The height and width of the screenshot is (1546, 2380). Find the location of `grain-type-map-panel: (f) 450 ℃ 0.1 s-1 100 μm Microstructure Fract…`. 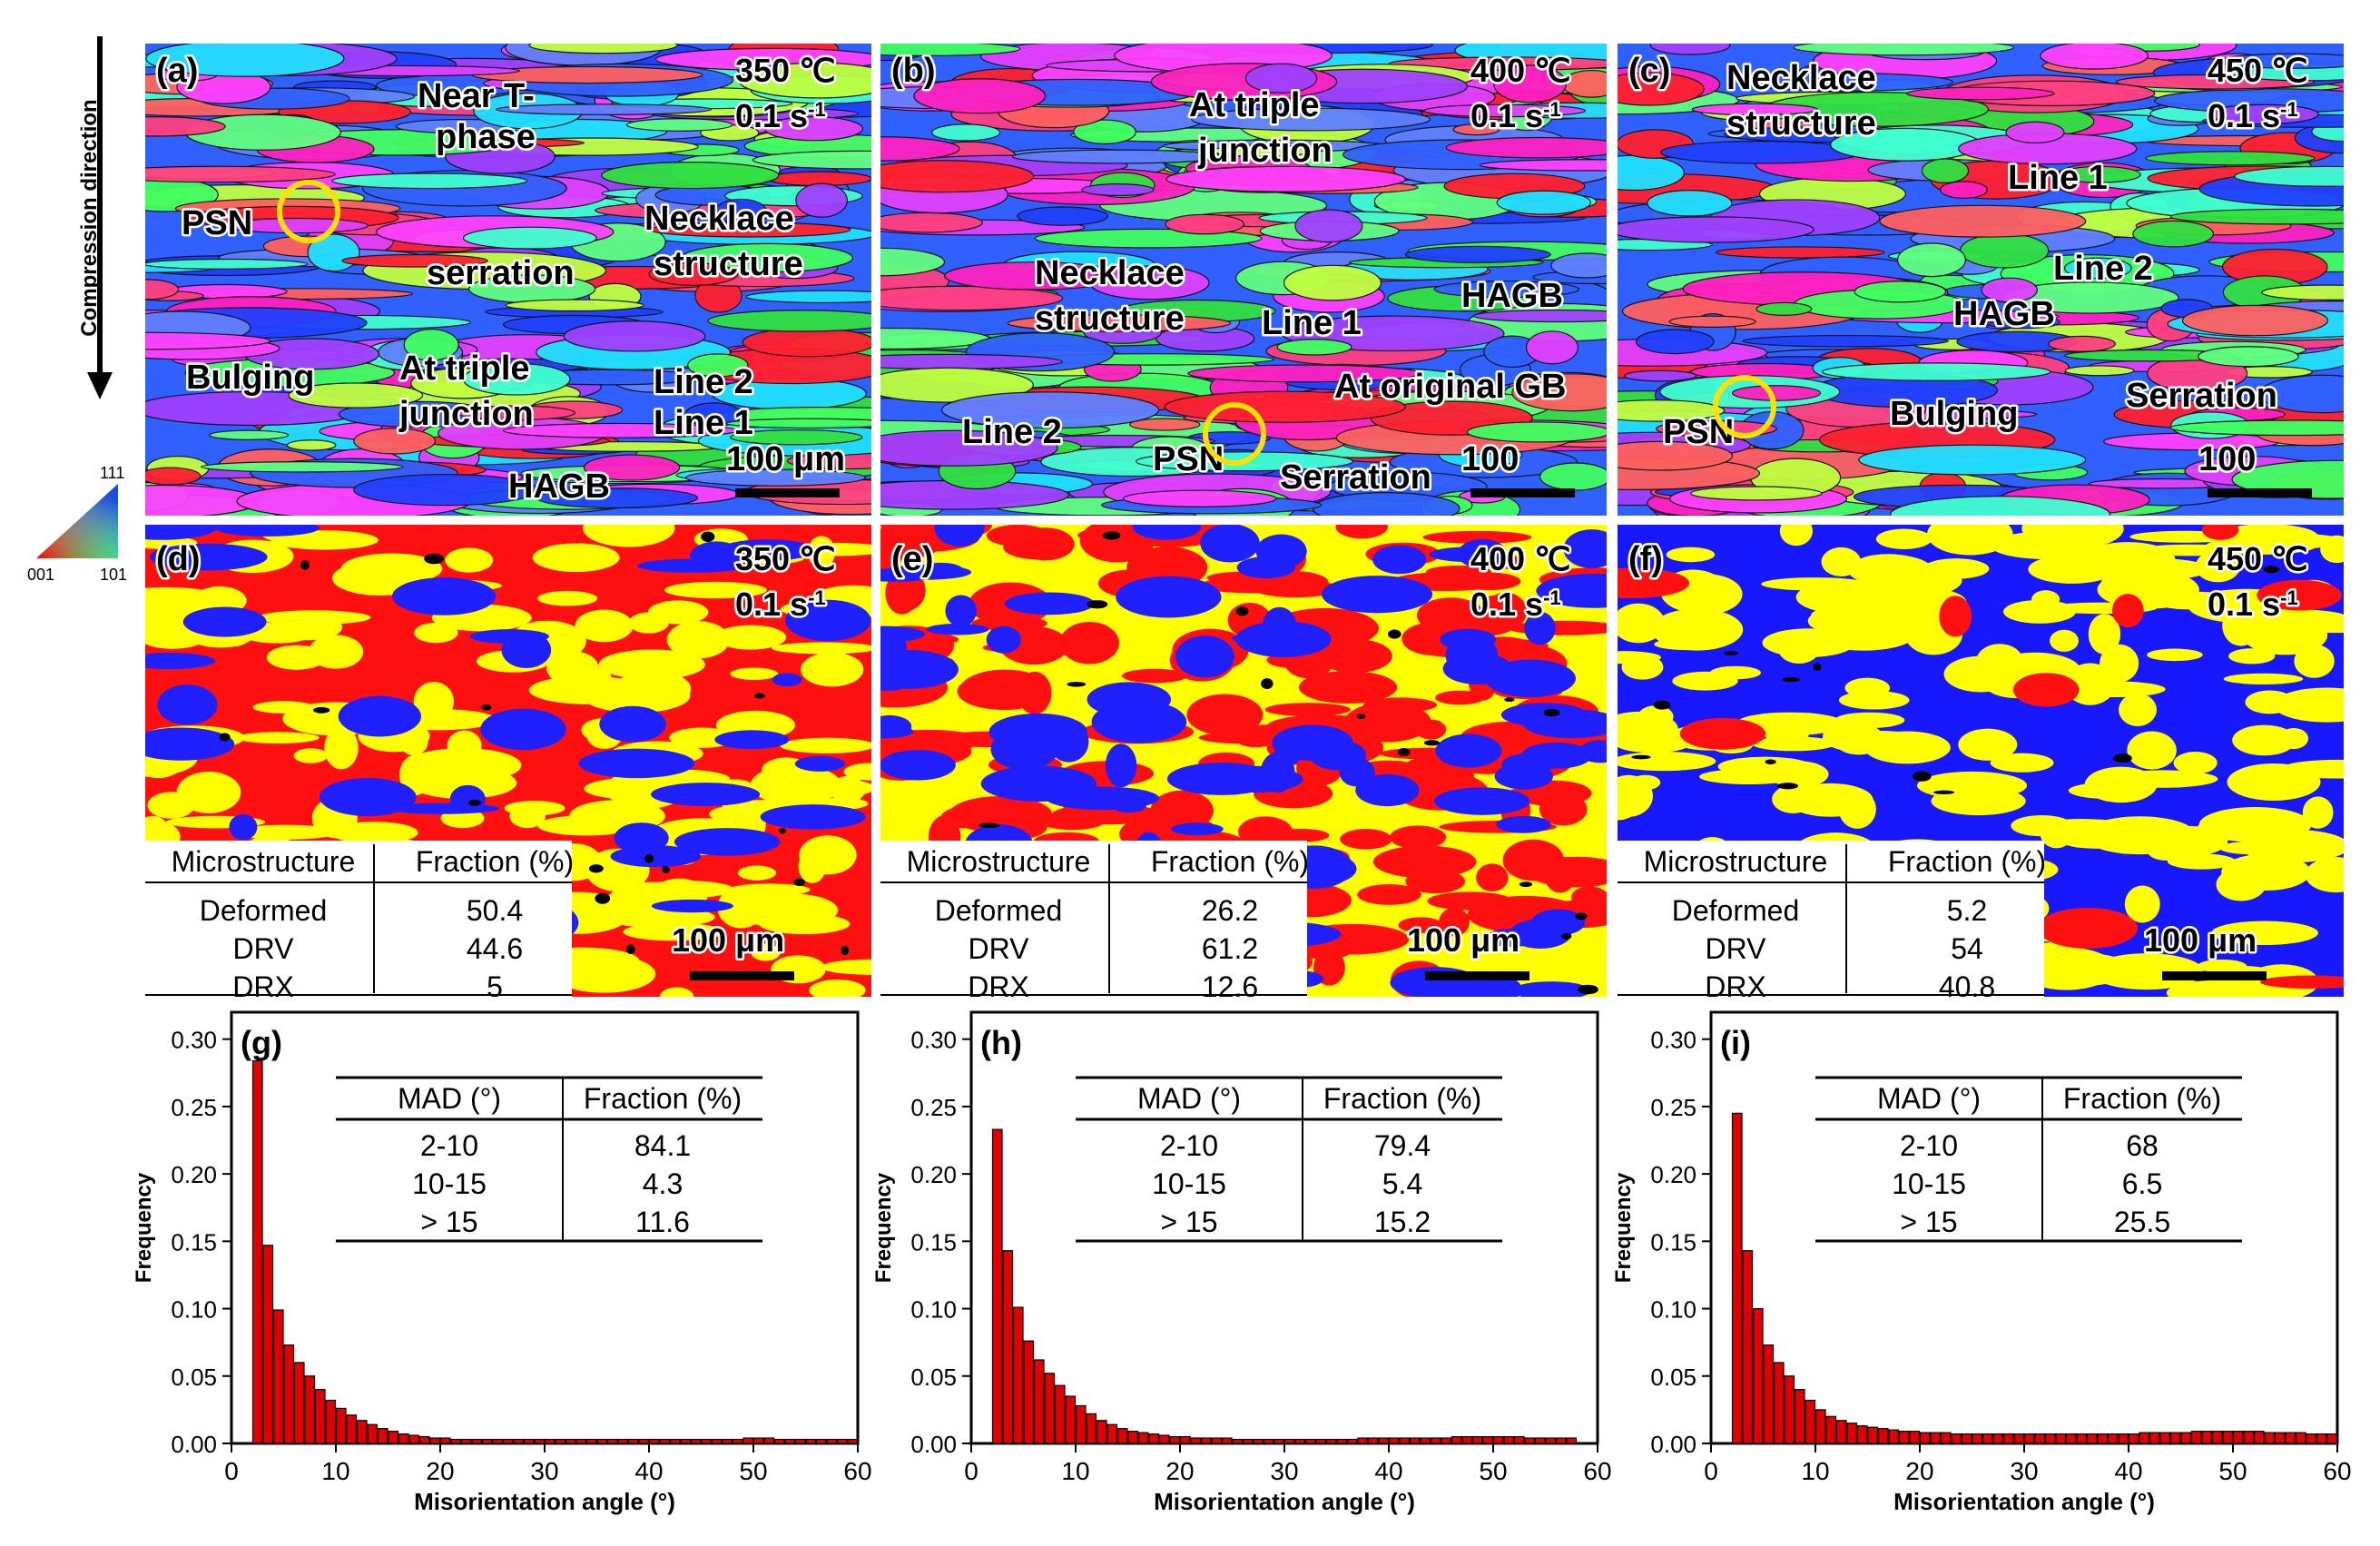

grain-type-map-panel: (f) 450 ℃ 0.1 s-1 100 μm Microstructure Fract… is located at coordinates (1981, 761).